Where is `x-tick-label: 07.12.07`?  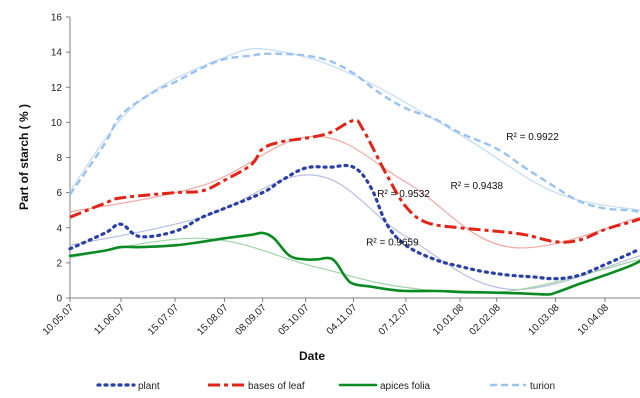 x-tick-label: 07.12.07 is located at coordinates (395, 320).